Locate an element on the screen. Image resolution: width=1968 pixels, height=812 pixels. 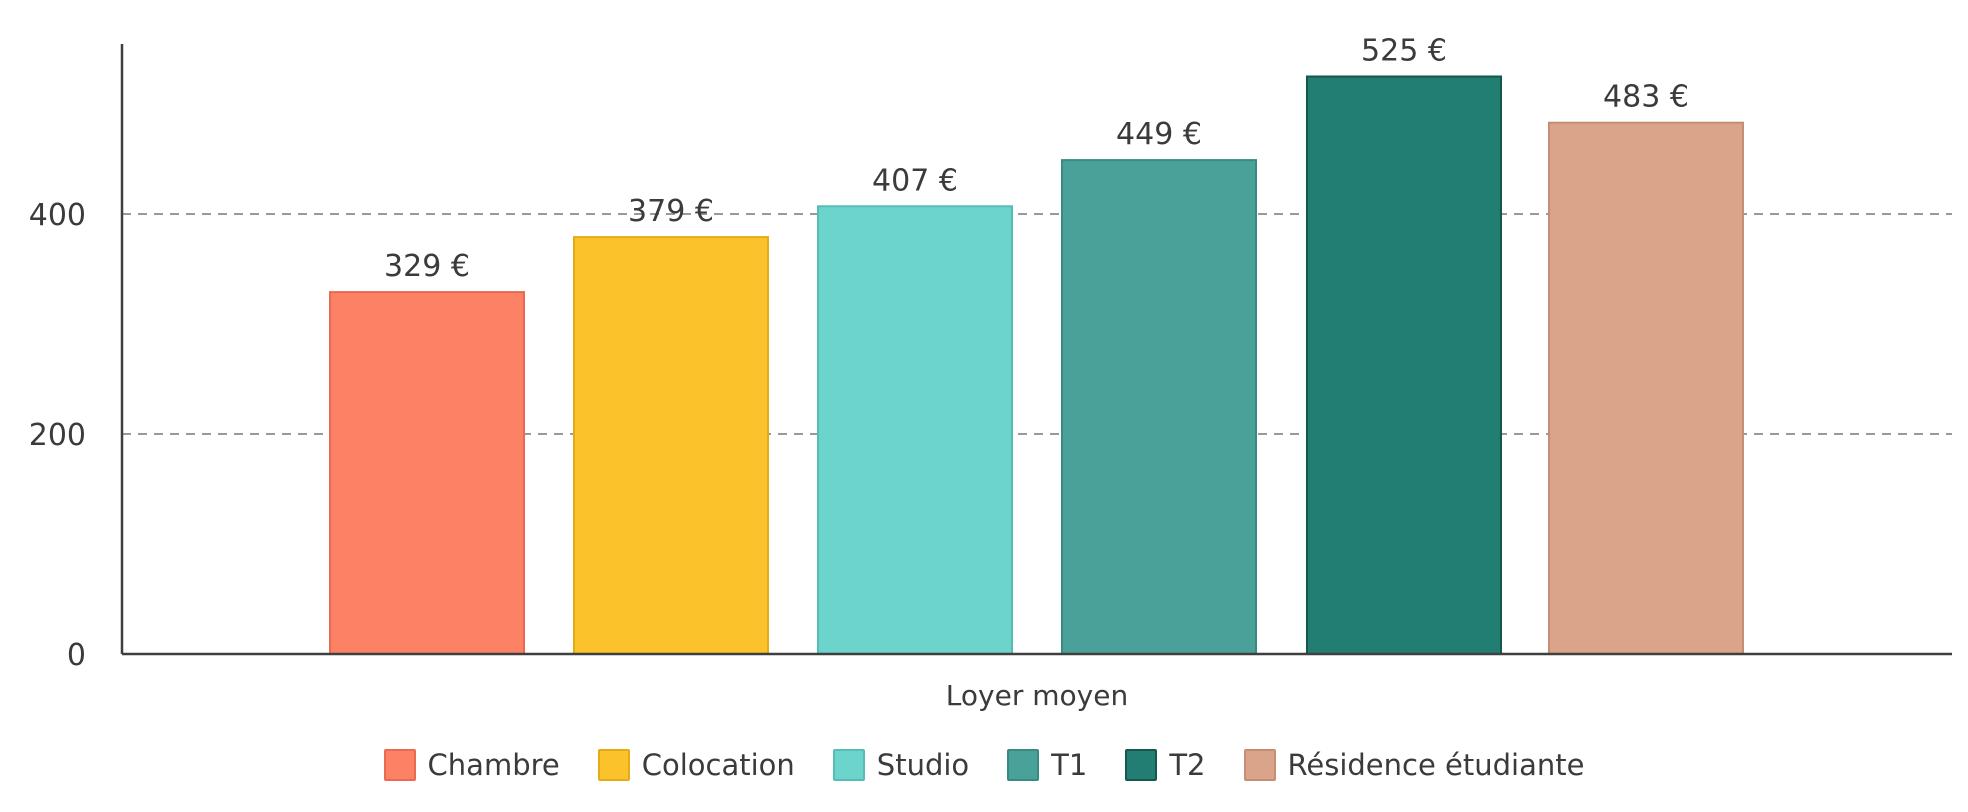
legend-label-colocation: Colocation is located at coordinates (718, 765).